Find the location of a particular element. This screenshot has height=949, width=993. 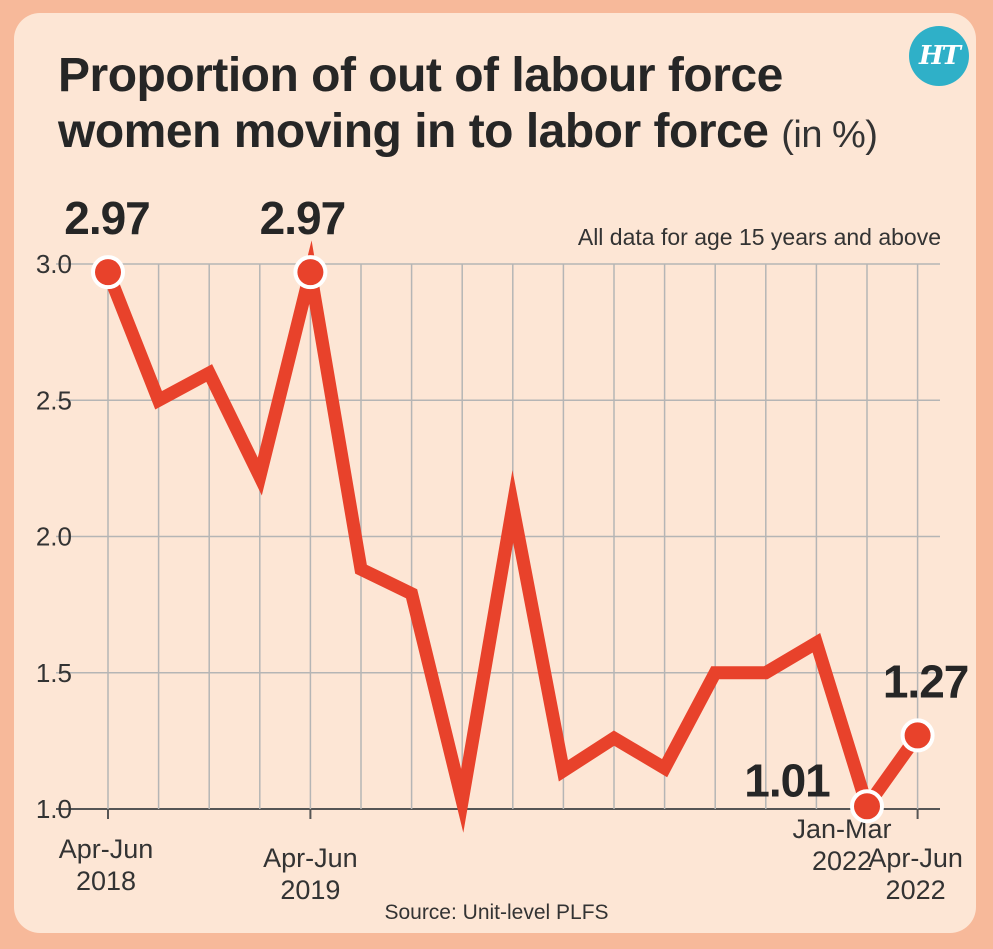

y-tick-label: 1.0 is located at coordinates (54, 809).